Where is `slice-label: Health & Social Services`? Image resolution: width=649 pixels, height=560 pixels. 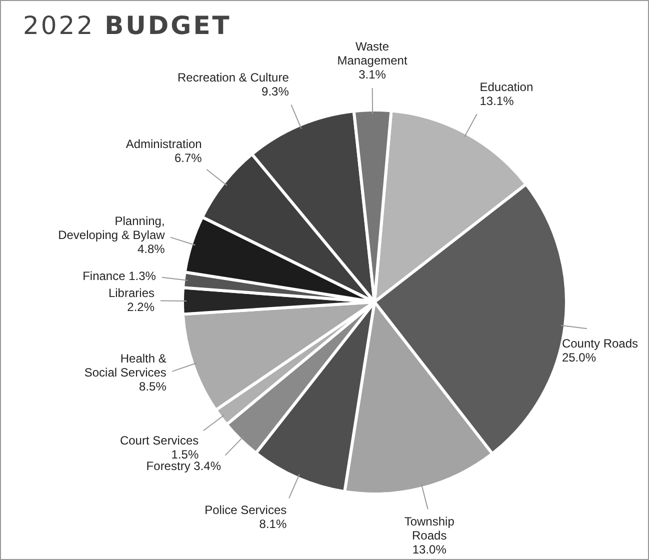 slice-label: Health & Social Services is located at coordinates (125, 366).